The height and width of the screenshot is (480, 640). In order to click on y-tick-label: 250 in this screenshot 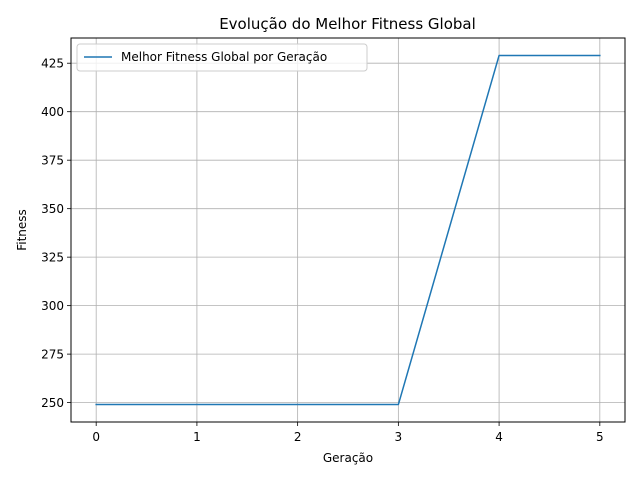, I will do `click(52, 403)`.